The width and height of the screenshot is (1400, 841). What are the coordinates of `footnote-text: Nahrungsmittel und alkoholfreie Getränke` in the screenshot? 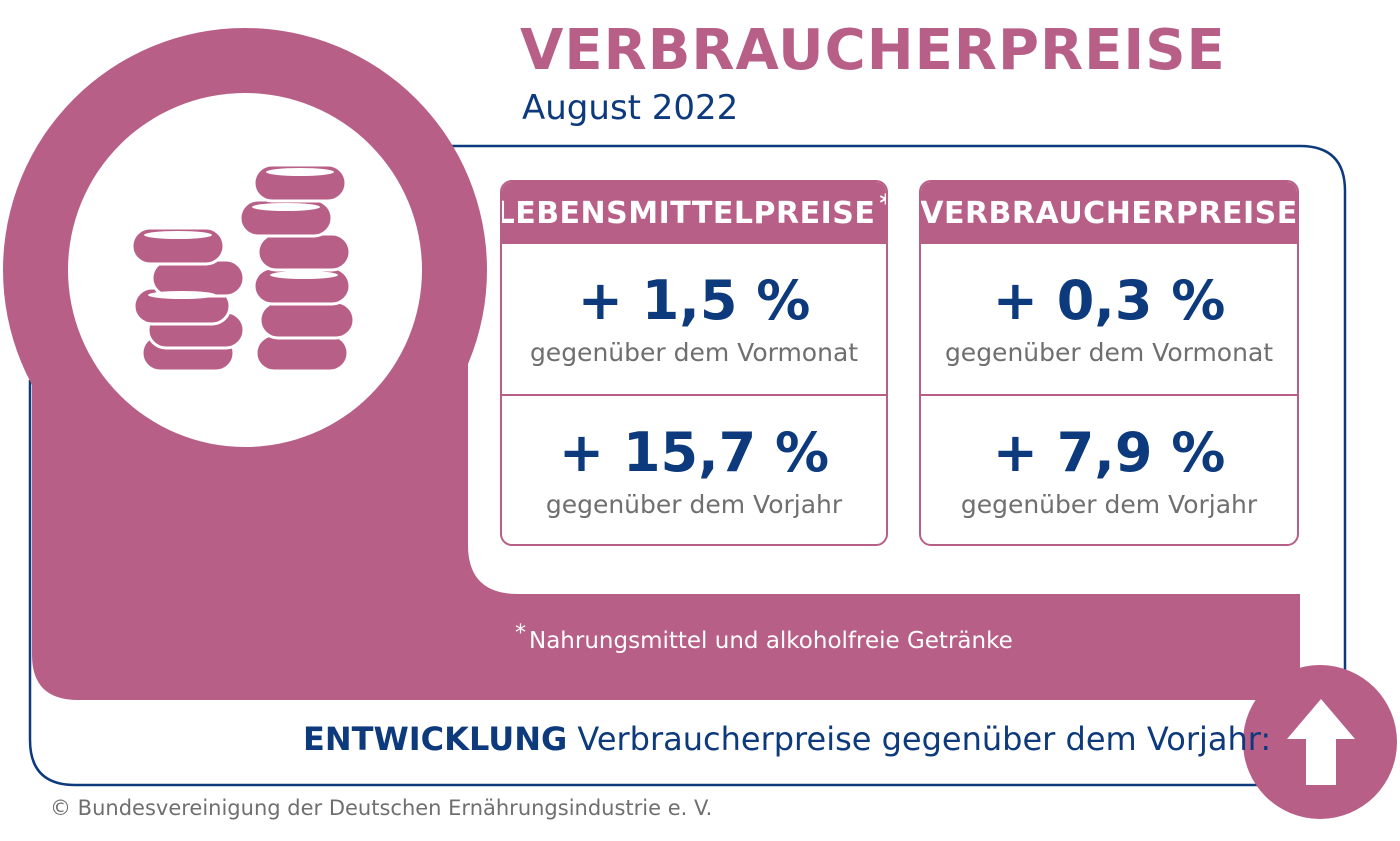 It's located at (771, 641).